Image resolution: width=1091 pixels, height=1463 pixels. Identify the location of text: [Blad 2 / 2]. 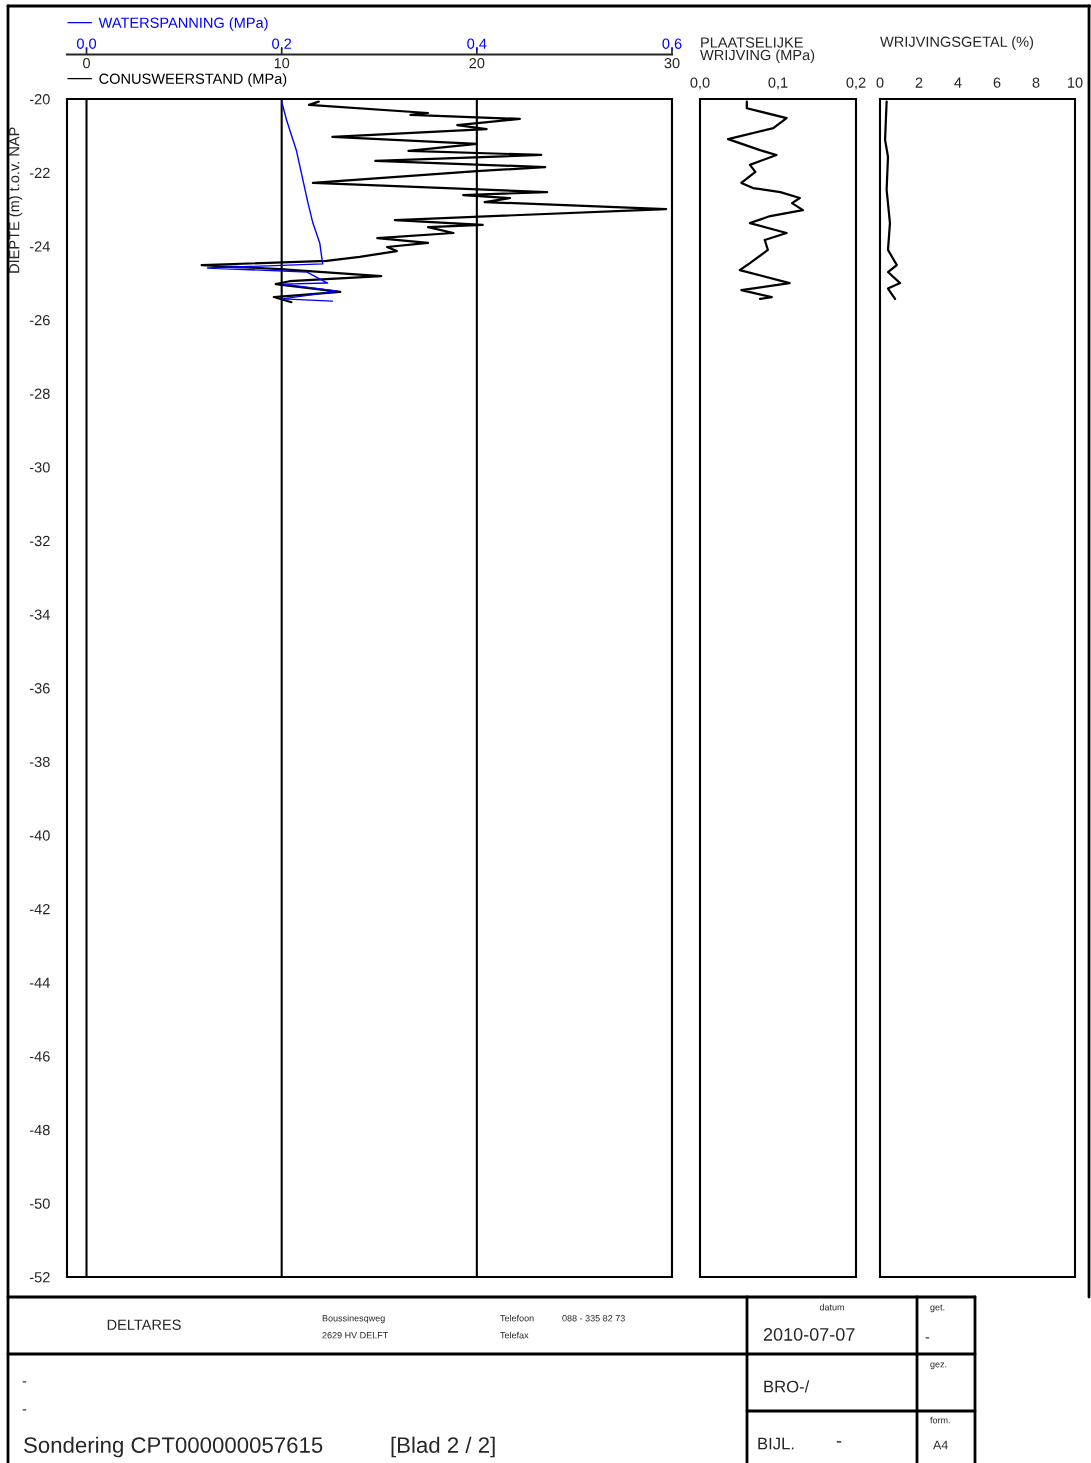
(443, 1447).